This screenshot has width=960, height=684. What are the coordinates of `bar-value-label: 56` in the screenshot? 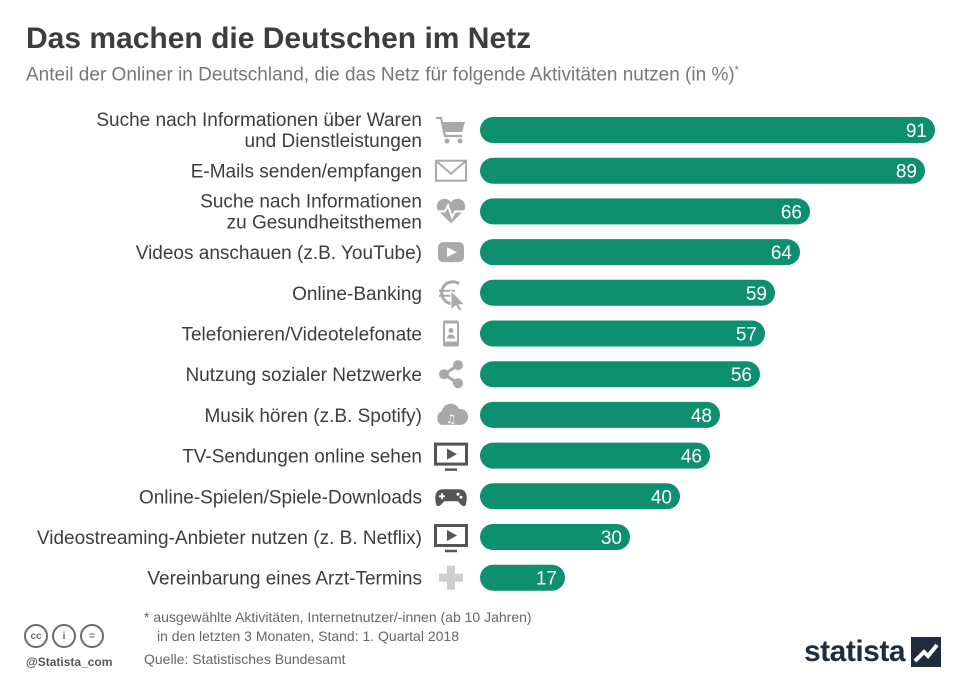 It's located at (741, 375).